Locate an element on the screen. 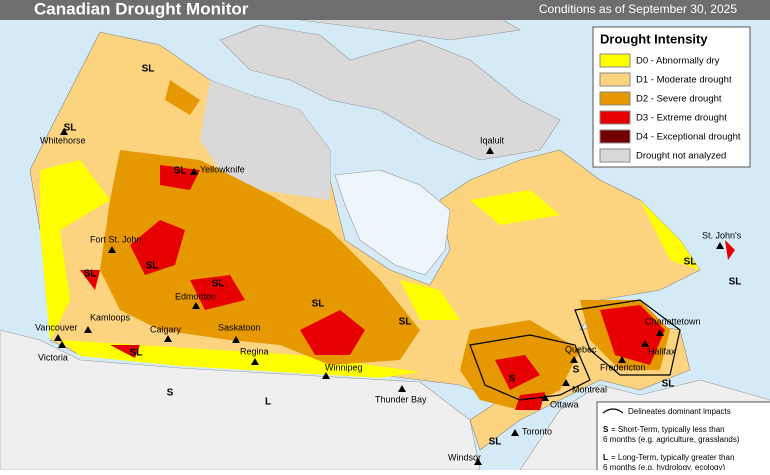 Image resolution: width=770 pixels, height=475 pixels. impact-code: S is located at coordinates (606, 429).